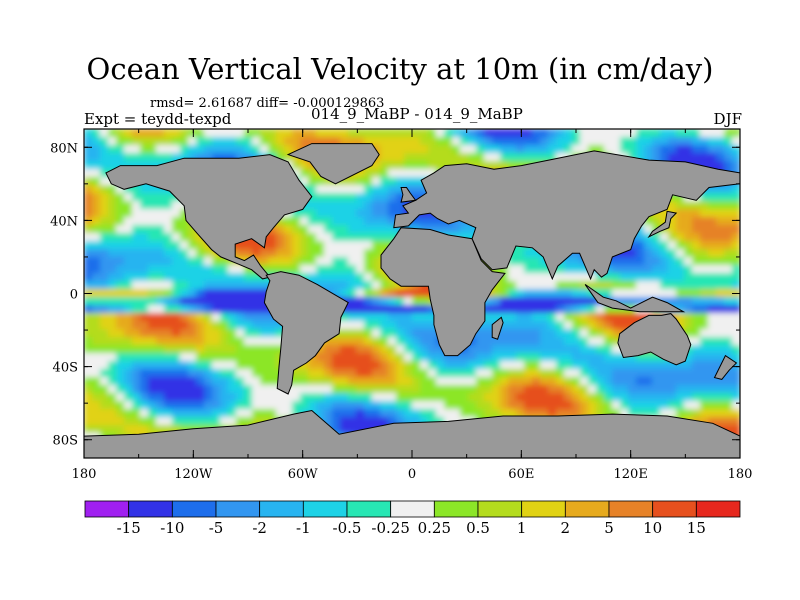  What do you see at coordinates (259, 528) in the screenshot?
I see `colorbar-label: -2` at bounding box center [259, 528].